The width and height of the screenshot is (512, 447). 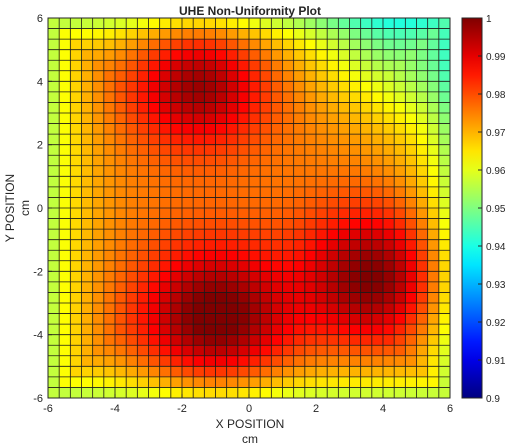 What do you see at coordinates (182, 409) in the screenshot?
I see `x-tick-label: -2` at bounding box center [182, 409].